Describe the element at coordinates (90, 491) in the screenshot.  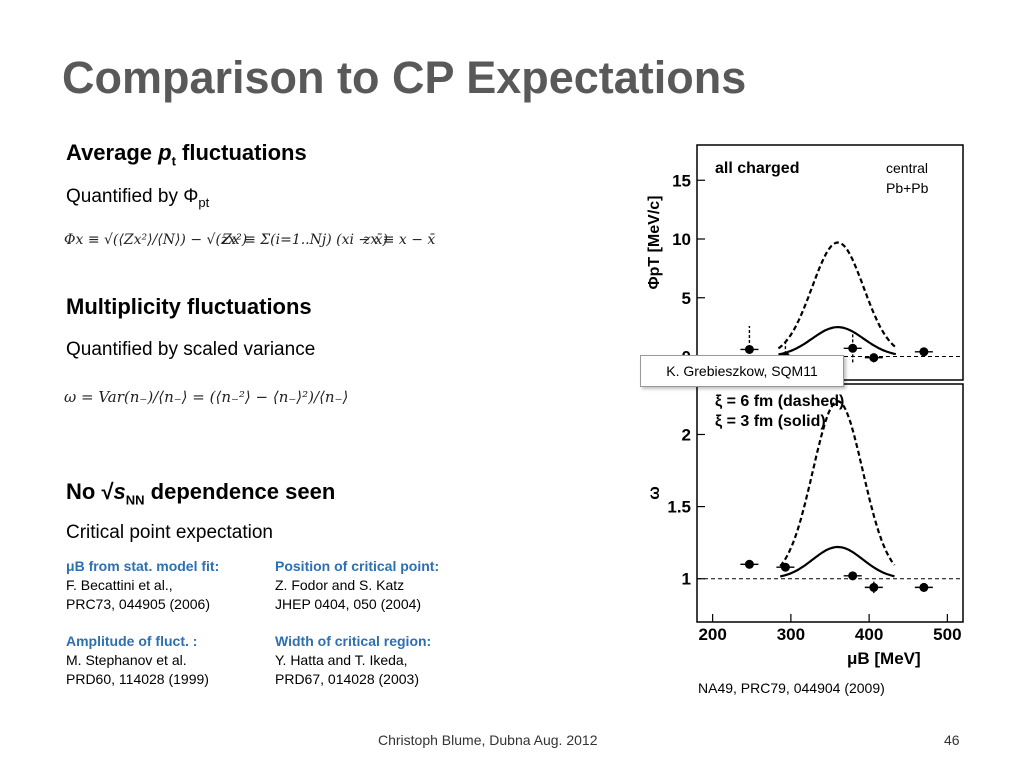
I see `heading-text: No √` at that location.